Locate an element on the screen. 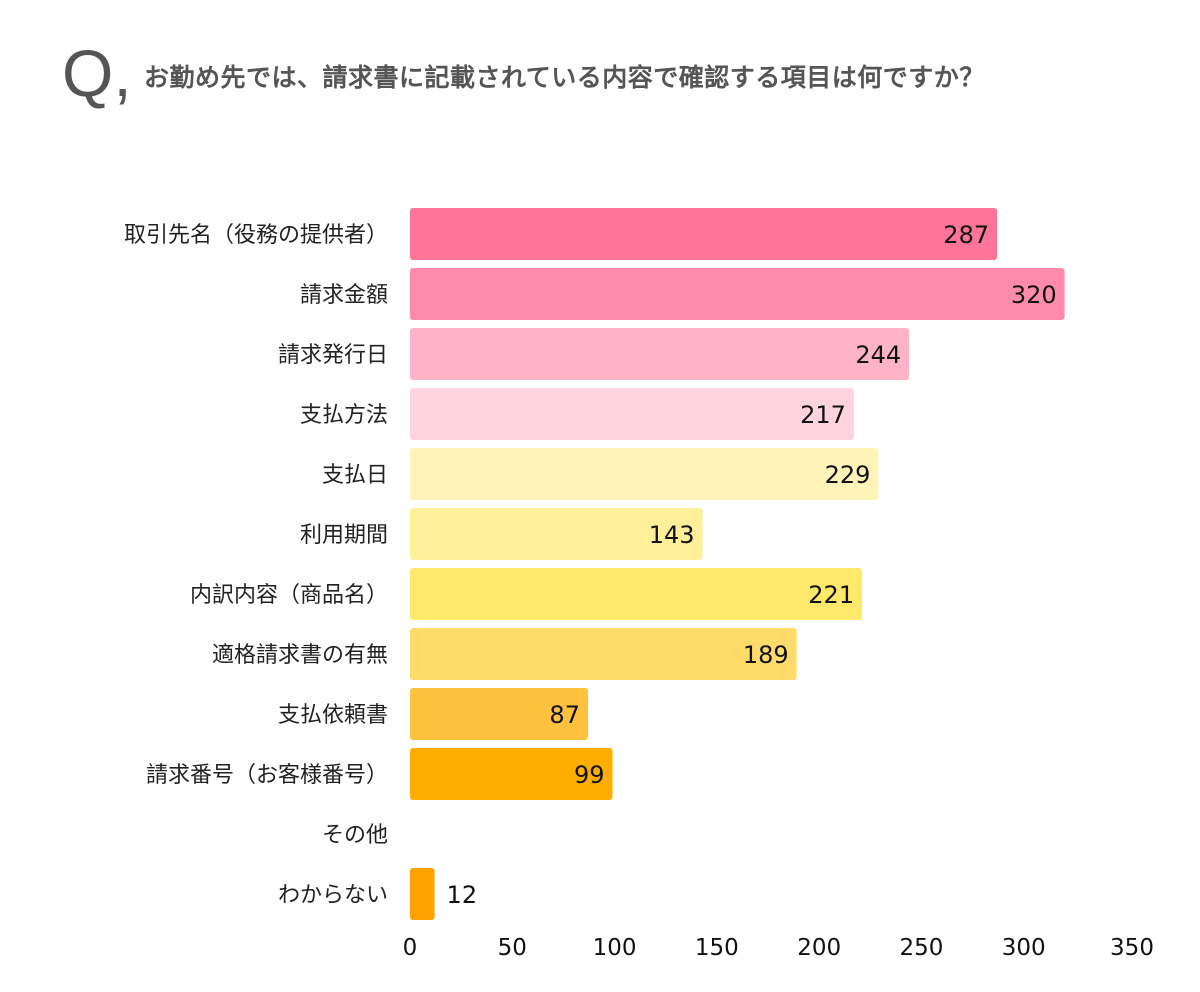  category-label: 請求金額 is located at coordinates (344, 295).